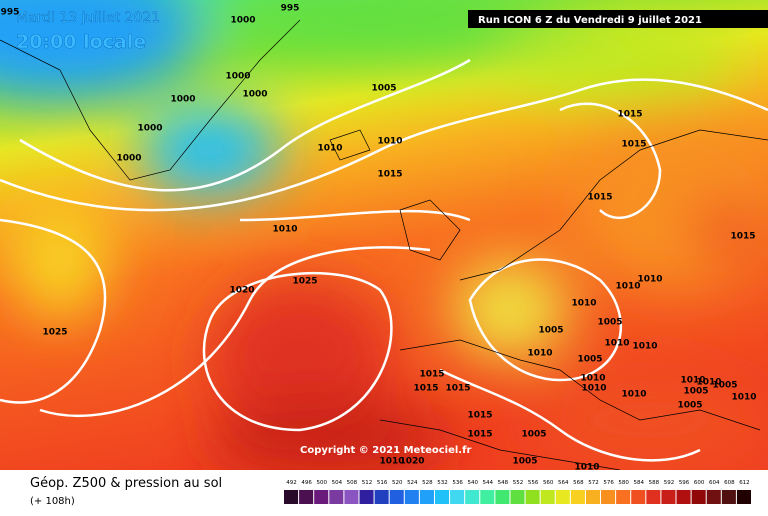  I want to click on scale-tick-label: 588, so click(654, 483).